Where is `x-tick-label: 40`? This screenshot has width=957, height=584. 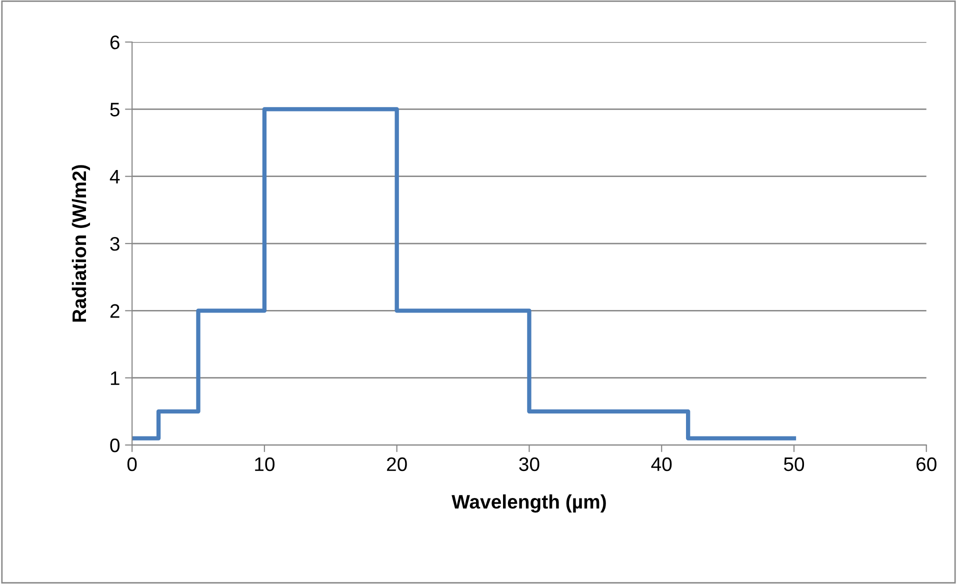
x-tick-label: 40 is located at coordinates (661, 464).